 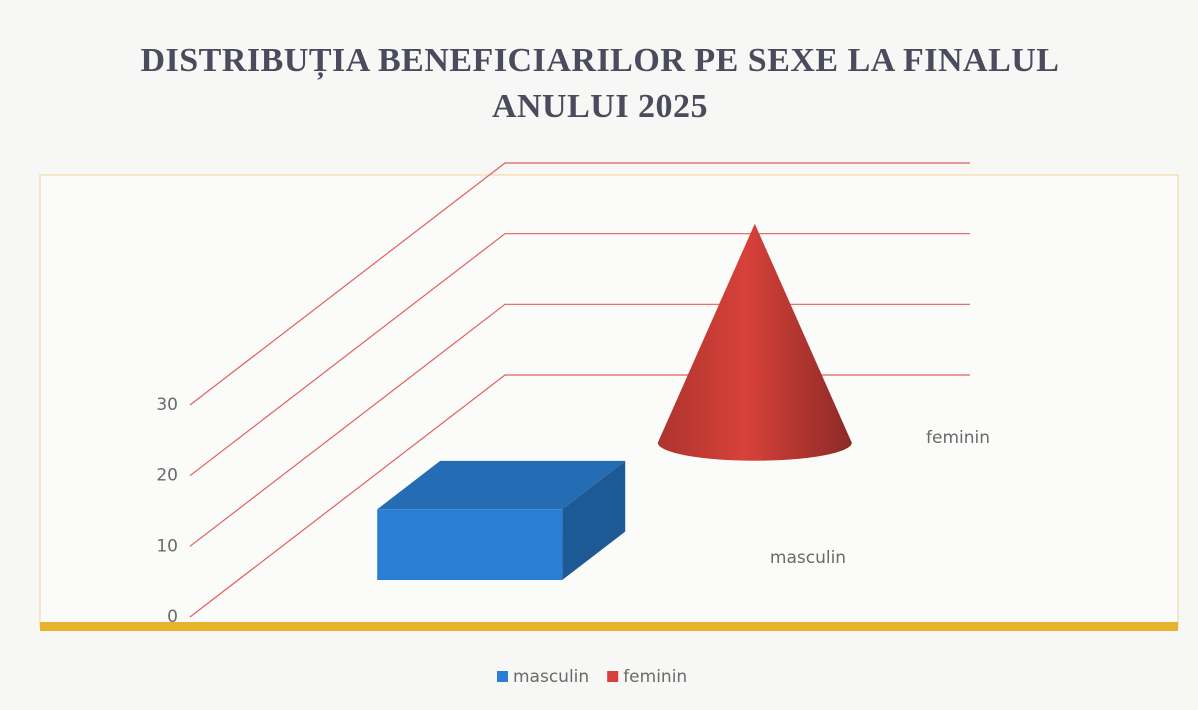 What do you see at coordinates (808, 558) in the screenshot?
I see `category-label: masculin` at bounding box center [808, 558].